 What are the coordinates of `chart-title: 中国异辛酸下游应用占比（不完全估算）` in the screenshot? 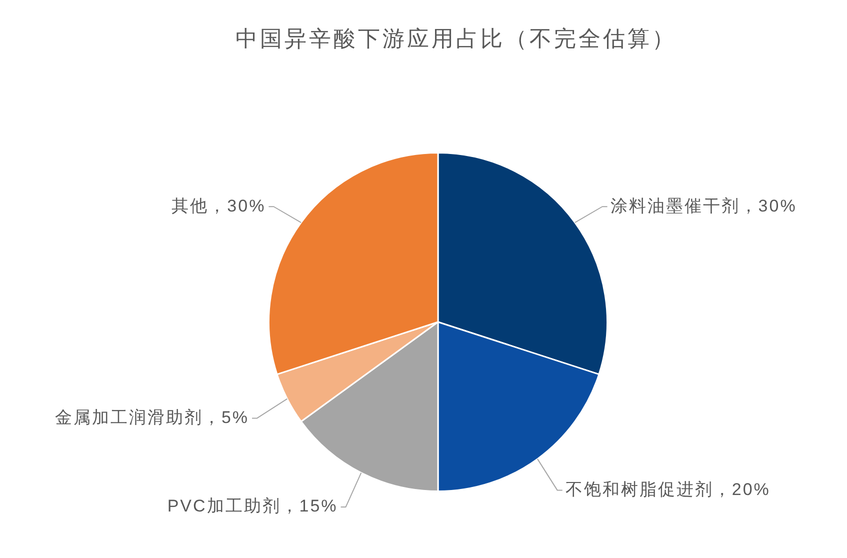 It's located at (456, 40).